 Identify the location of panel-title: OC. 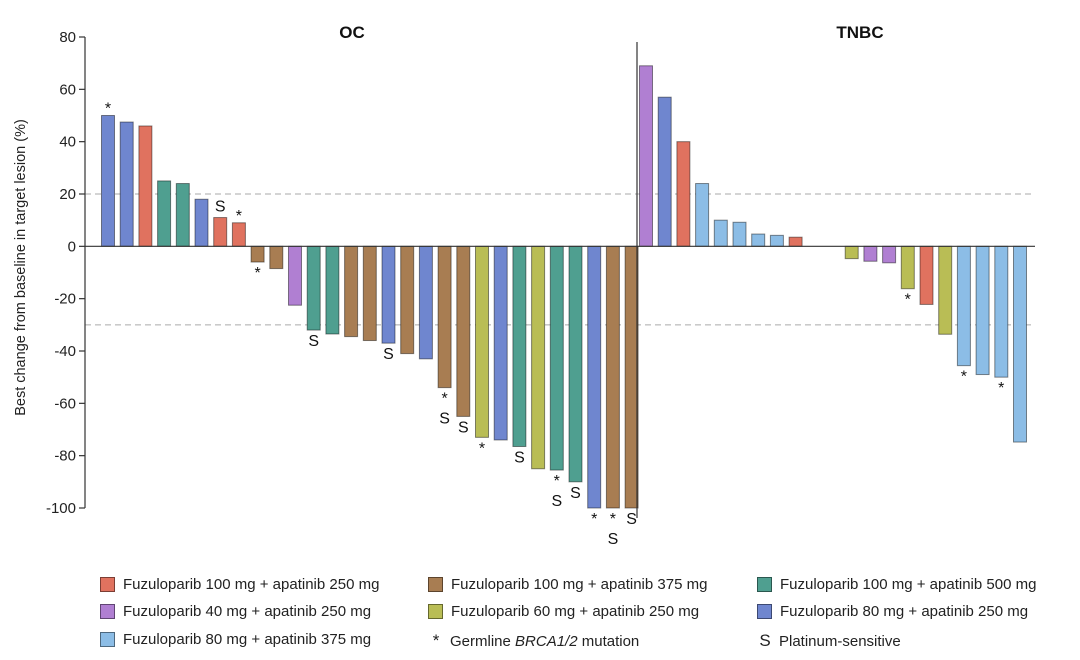
(352, 32).